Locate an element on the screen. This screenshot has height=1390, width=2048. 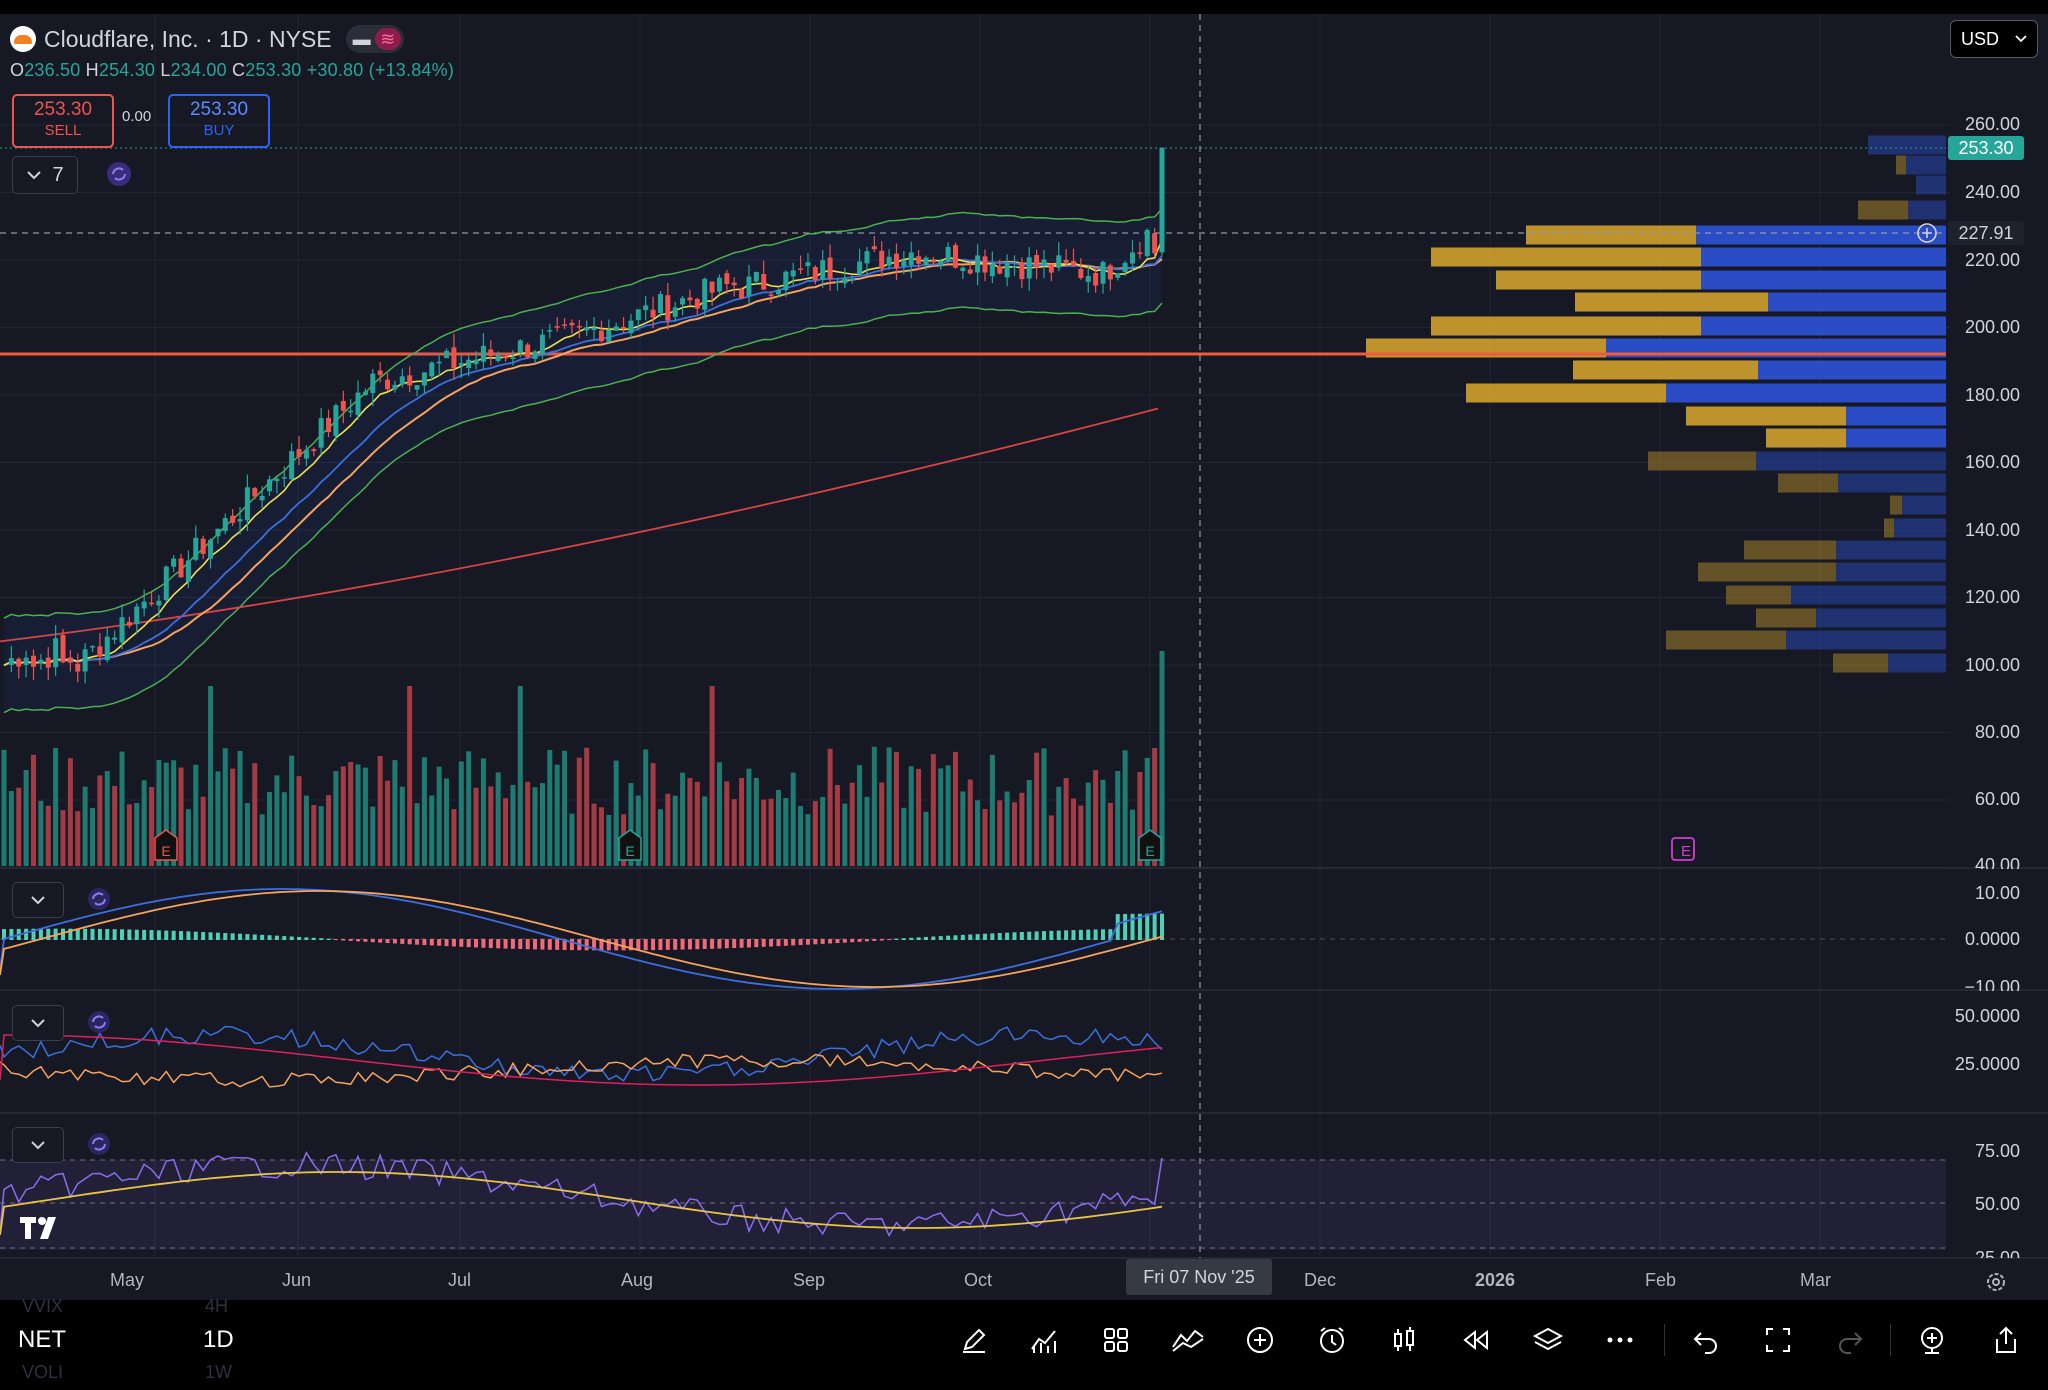
macd-tick: 10.00 is located at coordinates (1997, 893).